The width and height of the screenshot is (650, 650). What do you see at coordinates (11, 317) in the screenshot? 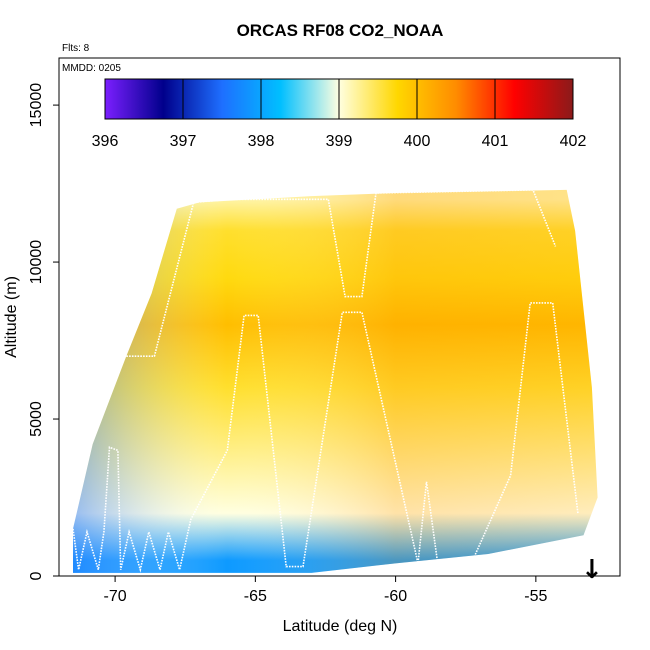
I see `y-axis-label: Altitude (m)` at bounding box center [11, 317].